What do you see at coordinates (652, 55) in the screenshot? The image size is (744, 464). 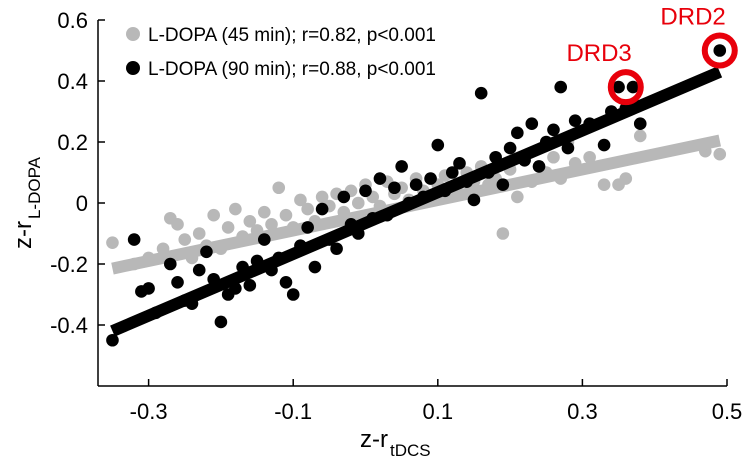 I see `annotations-layer: DRD3 DRD2` at bounding box center [652, 55].